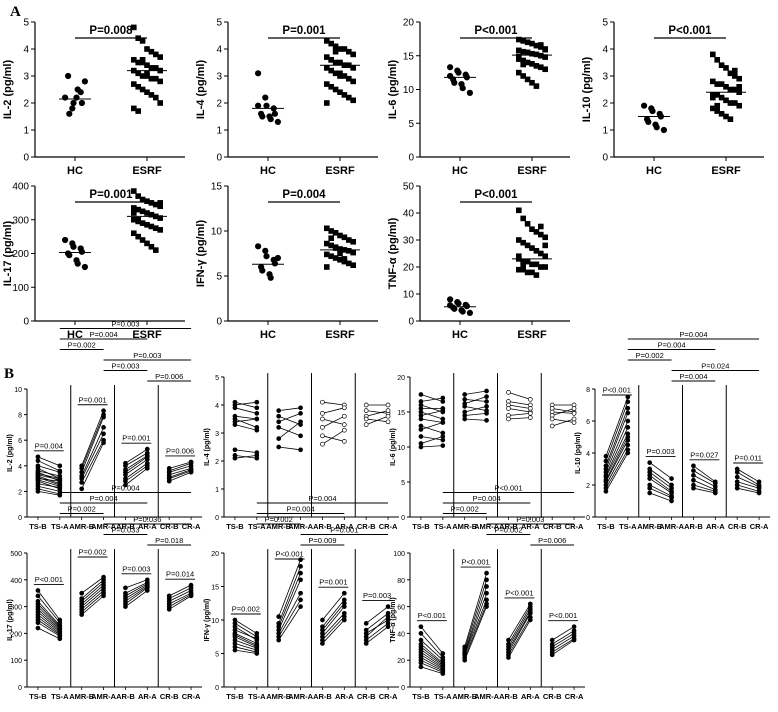 The width and height of the screenshot is (778, 712). I want to click on y-axis-title: IL-4 (pg/ml), so click(207, 447).